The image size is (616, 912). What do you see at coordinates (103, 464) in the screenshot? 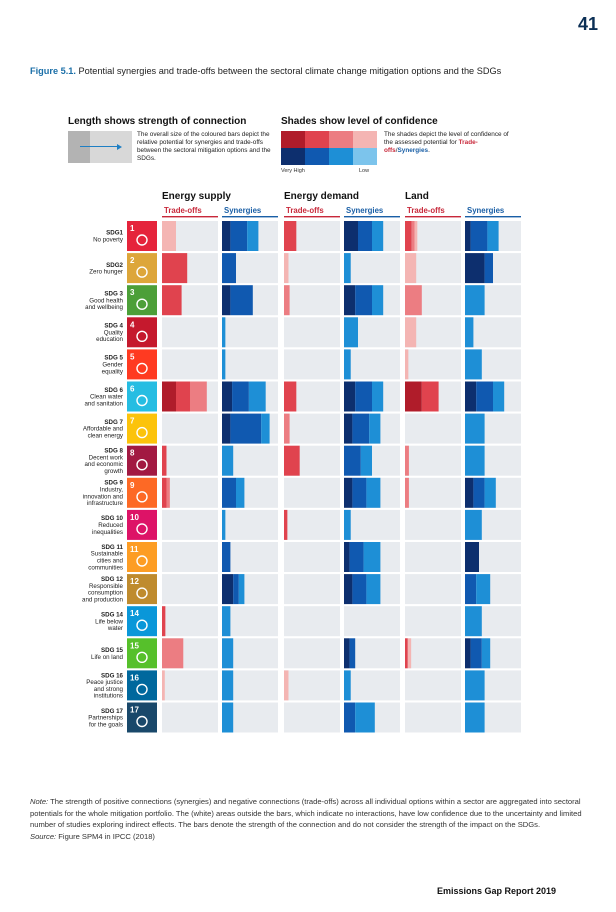
I see `sdg-name-label: and economic` at bounding box center [103, 464].